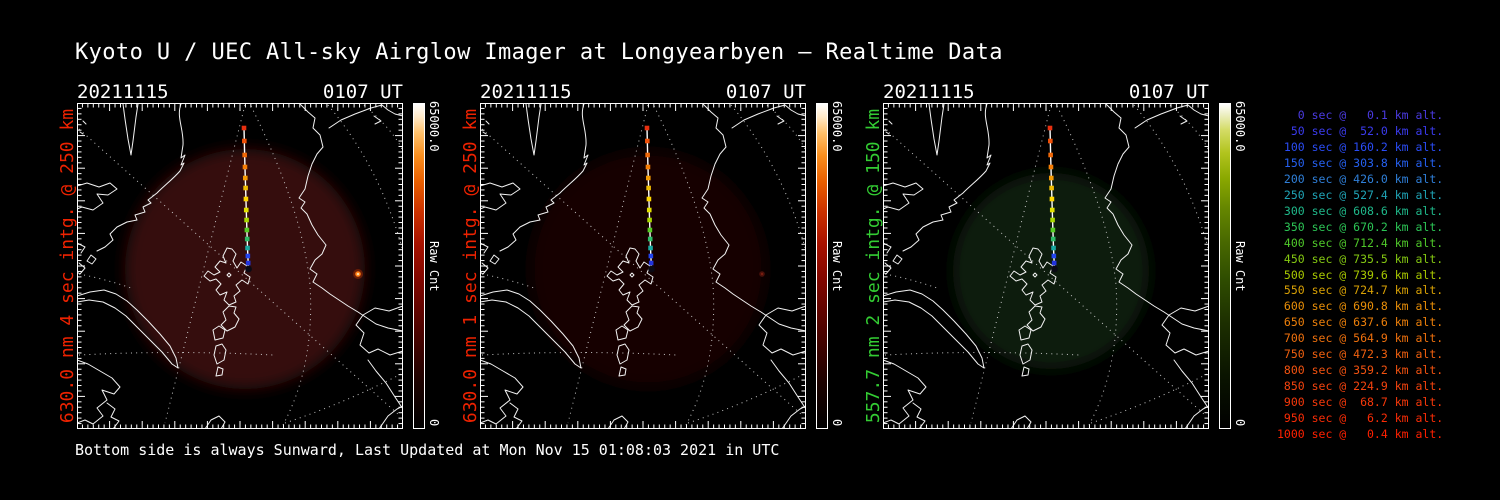  Describe the element at coordinates (1360, 354) in the screenshot. I see `legend-entry: 750 sec @ 472.3 km alt.` at that location.